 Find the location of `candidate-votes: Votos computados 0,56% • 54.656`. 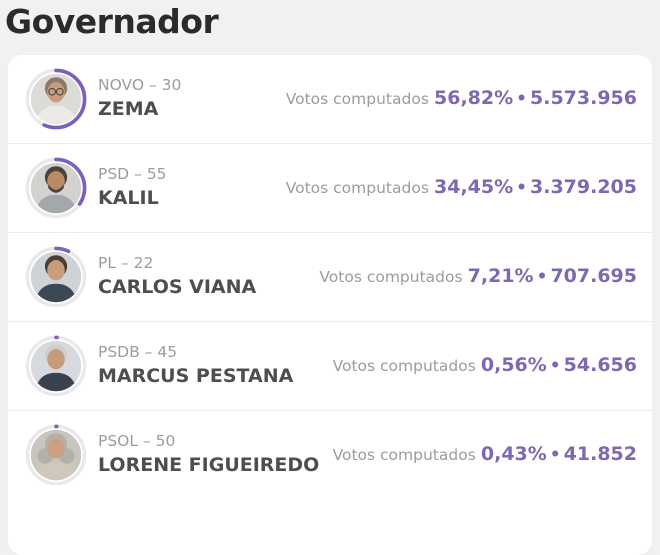

candidate-votes: Votos computados 0,56% • 54.656 is located at coordinates (485, 366).